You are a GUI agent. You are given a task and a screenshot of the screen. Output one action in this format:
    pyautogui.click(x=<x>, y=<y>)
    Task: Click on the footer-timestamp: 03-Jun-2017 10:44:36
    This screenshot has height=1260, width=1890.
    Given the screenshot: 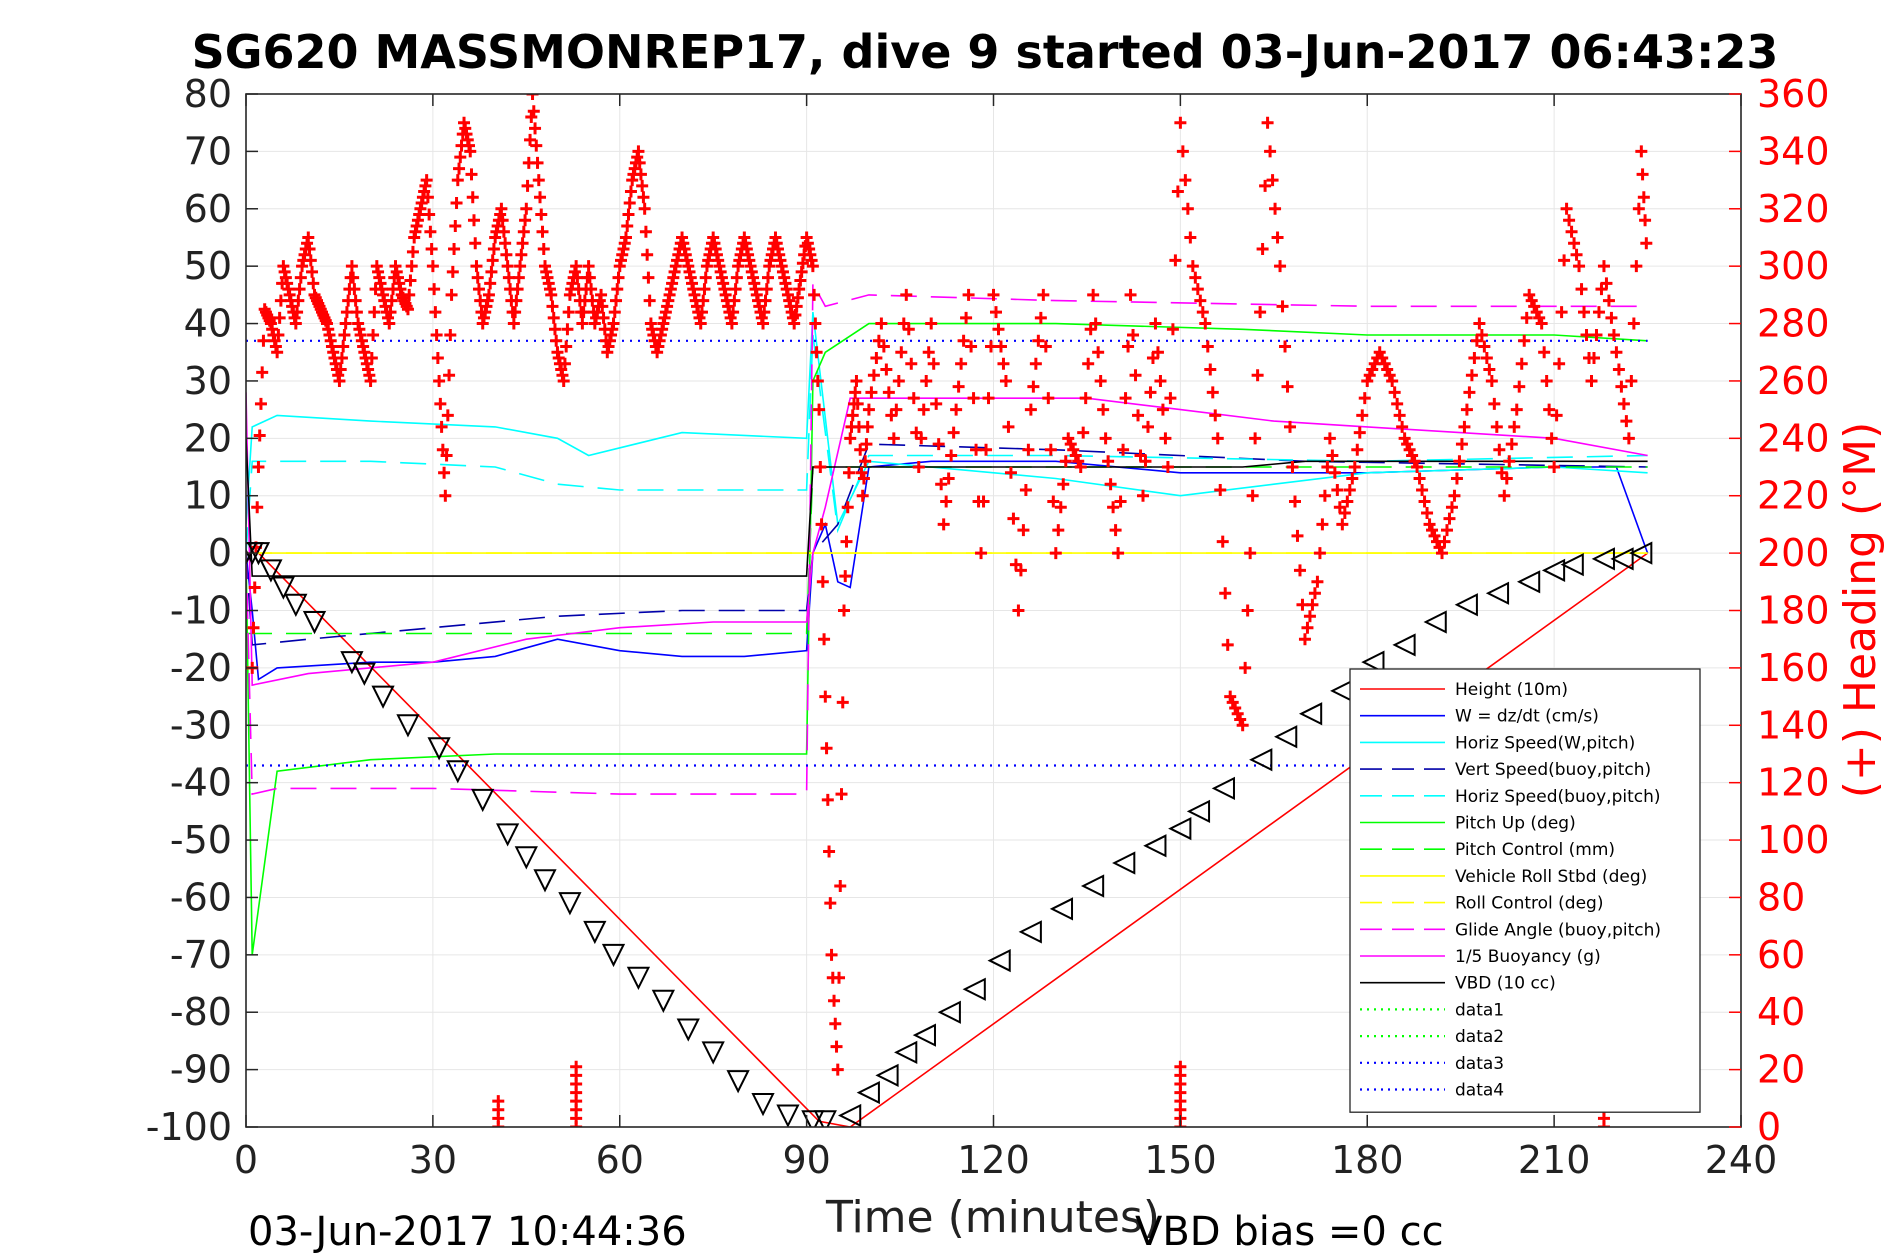 What is the action you would take?
    pyautogui.click(x=467, y=1232)
    